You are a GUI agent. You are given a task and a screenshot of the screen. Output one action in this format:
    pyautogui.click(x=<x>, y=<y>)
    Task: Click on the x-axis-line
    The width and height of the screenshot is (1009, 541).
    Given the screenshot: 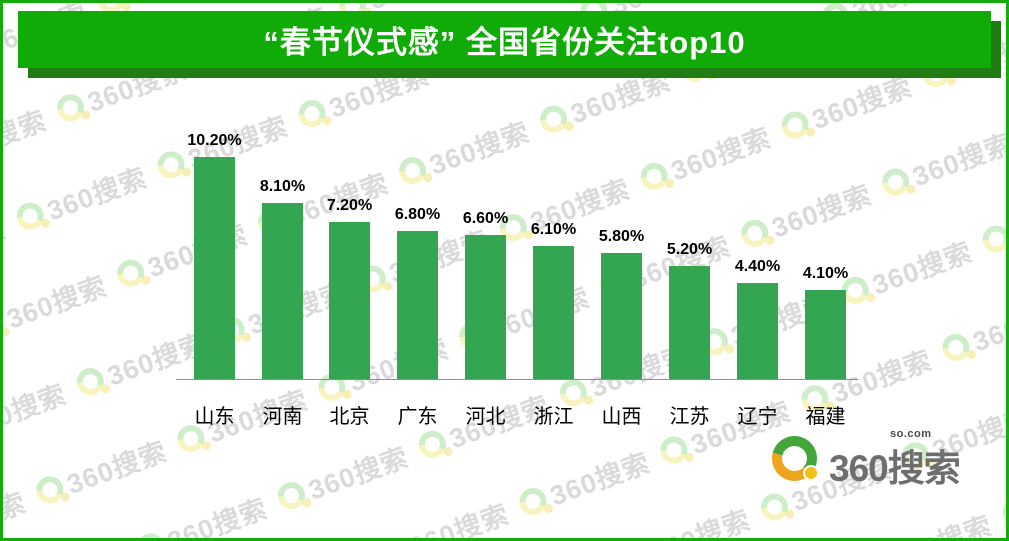 What is the action you would take?
    pyautogui.click(x=517, y=379)
    